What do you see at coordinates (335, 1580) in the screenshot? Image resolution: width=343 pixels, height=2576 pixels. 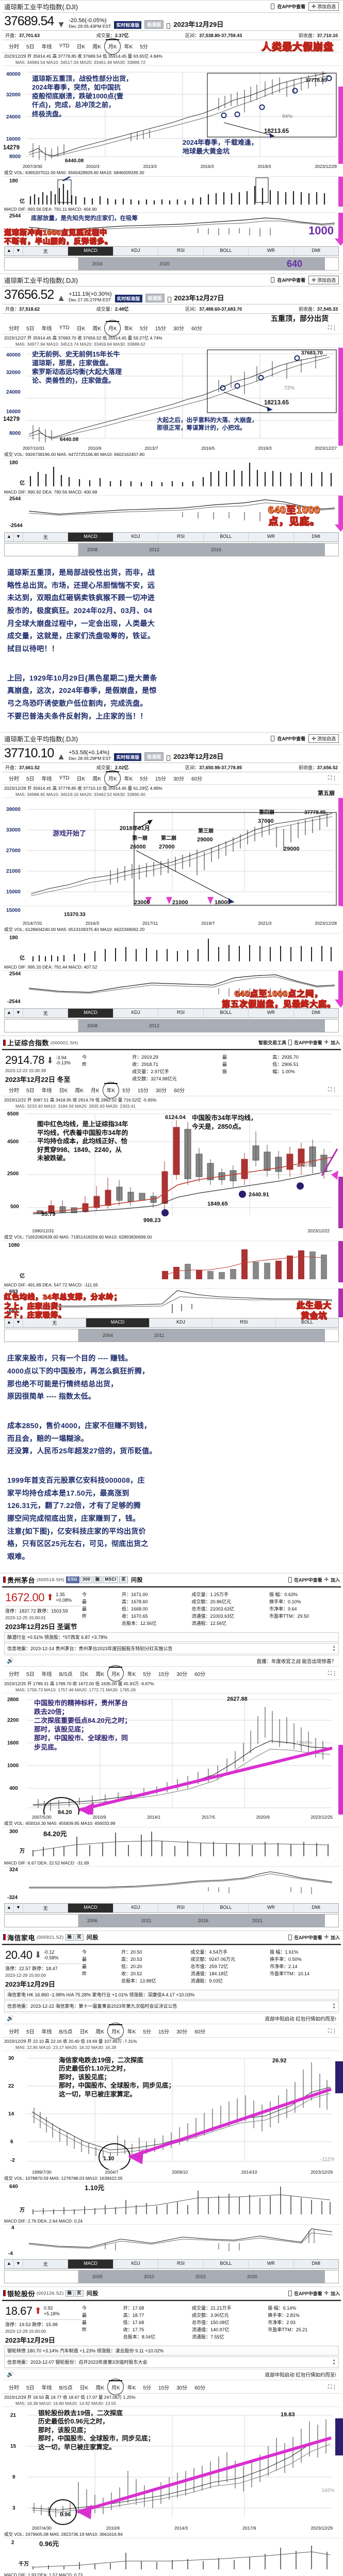 I see `maotai-add: 加入` at bounding box center [335, 1580].